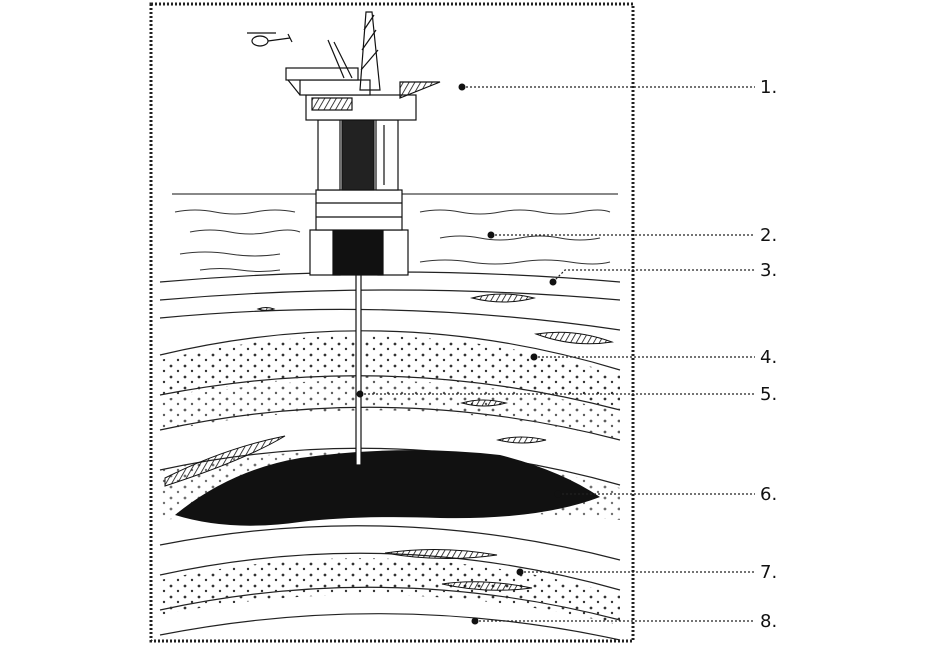 This screenshot has width=945, height=650. I want to click on lower-porous-rock, so click(390, 591).